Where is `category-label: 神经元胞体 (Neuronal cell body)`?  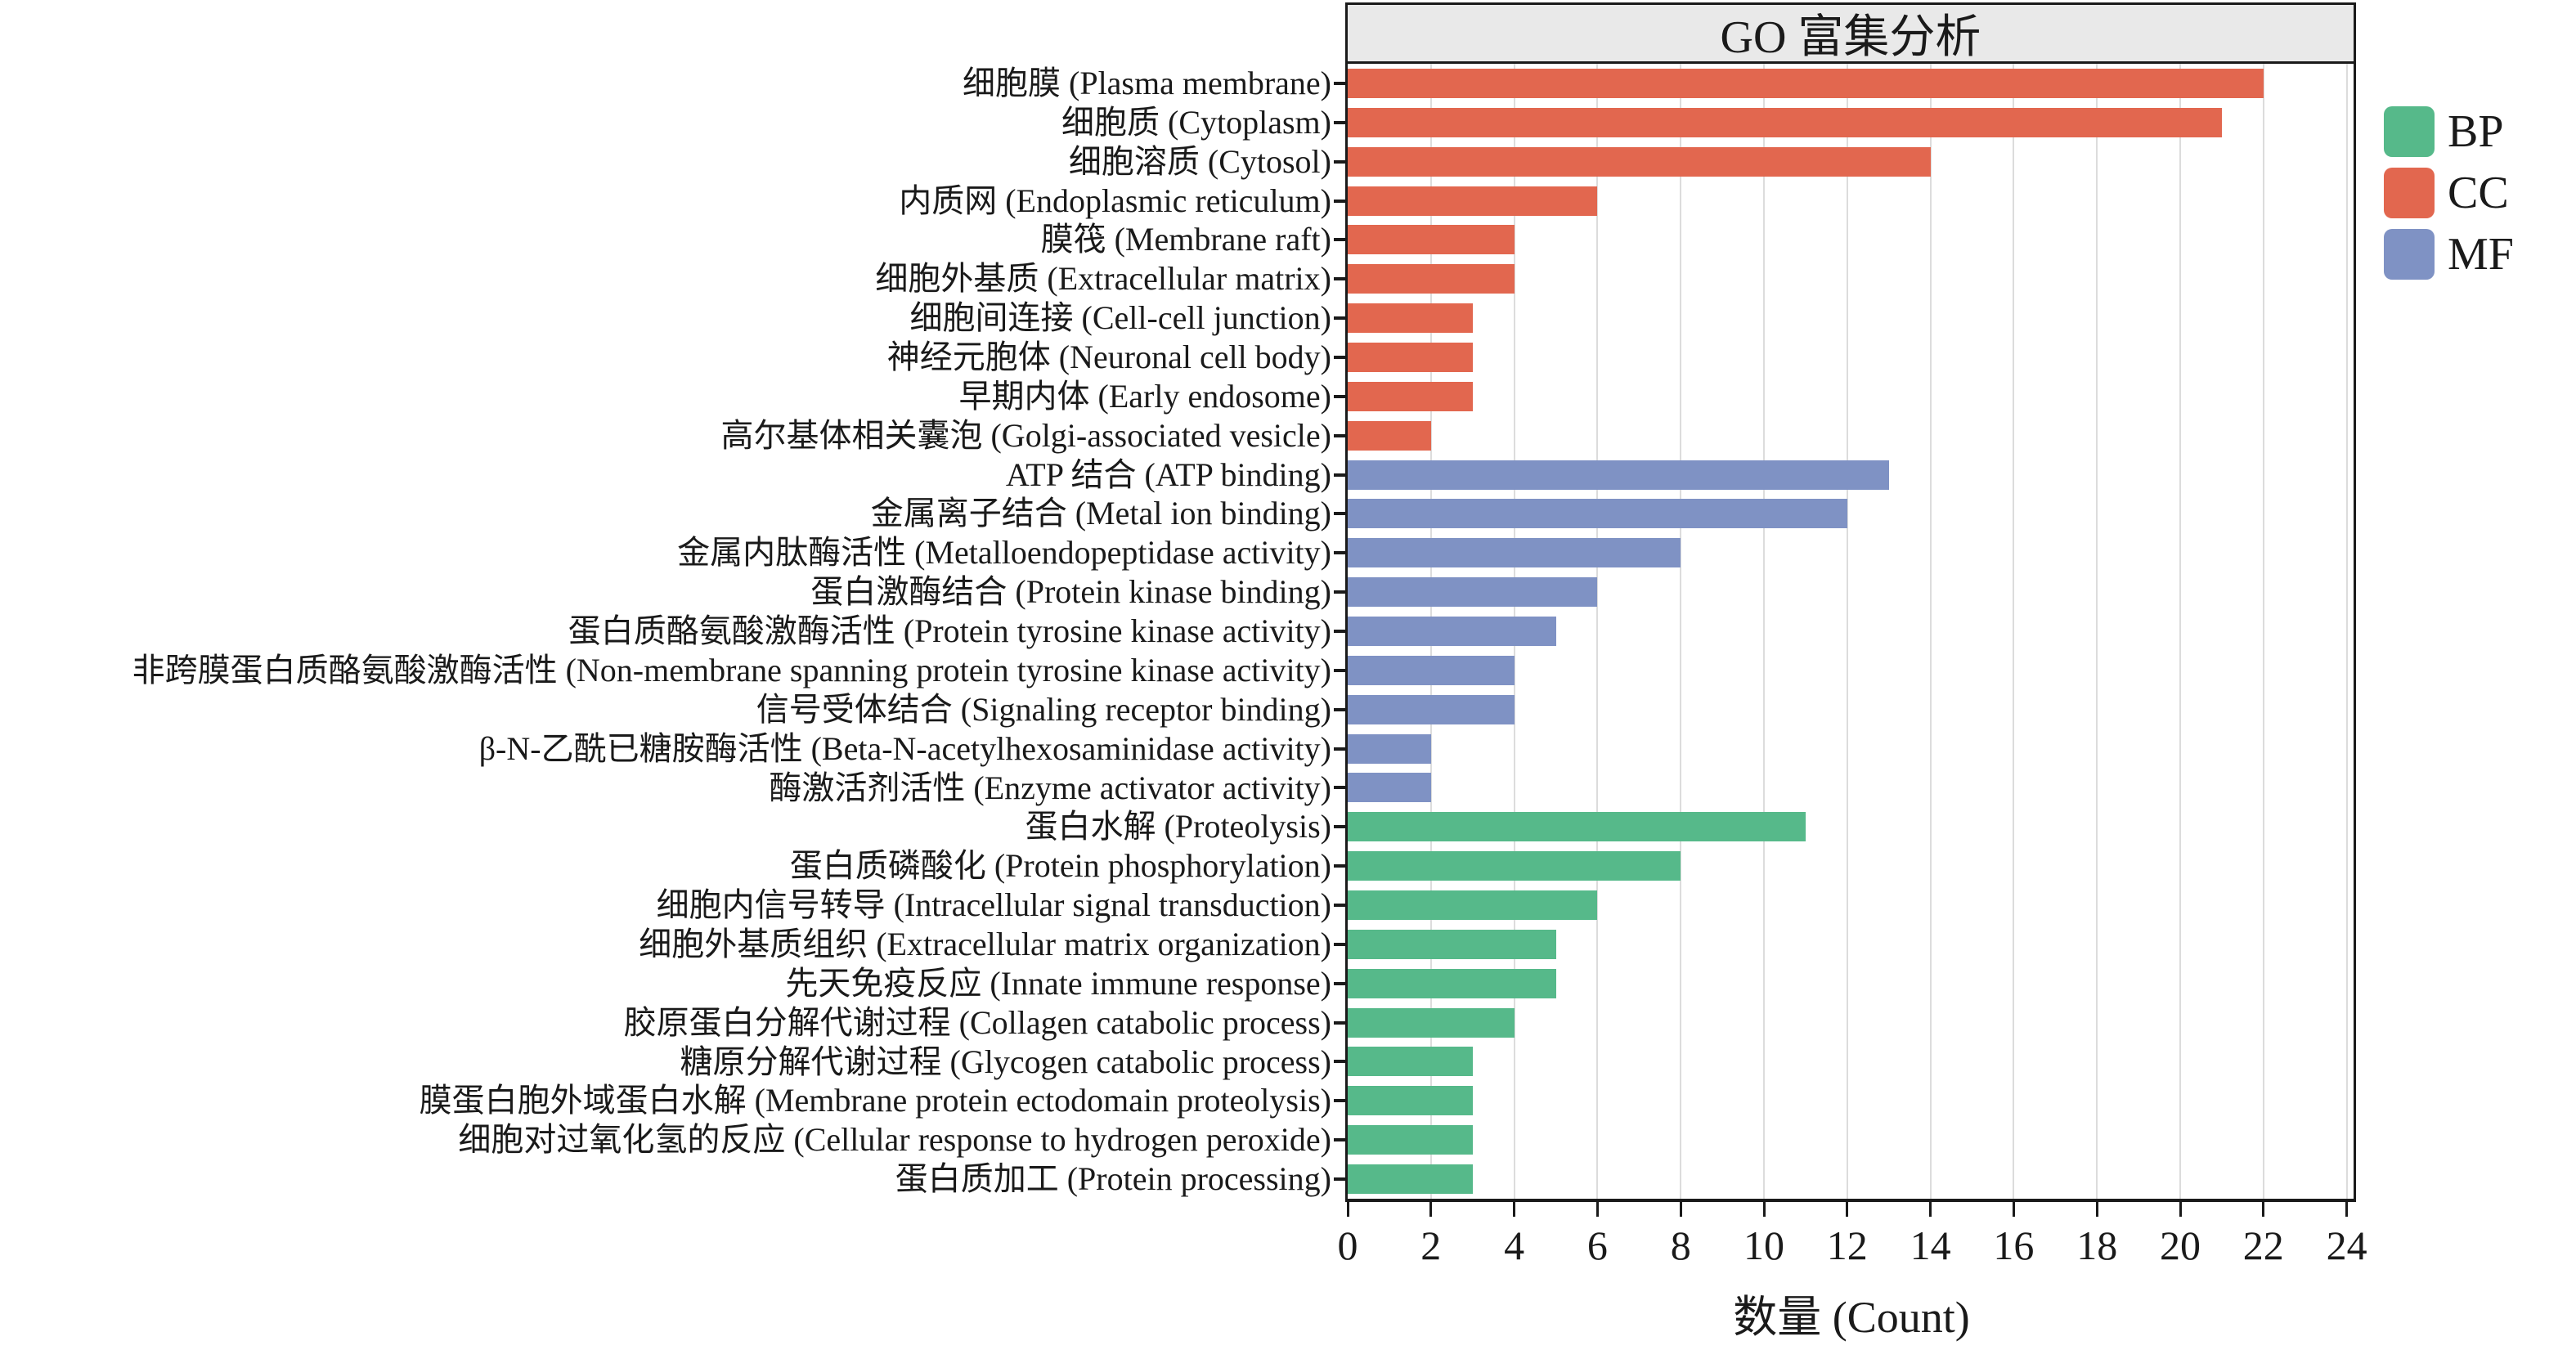 category-label: 神经元胞体 (Neuronal cell body) is located at coordinates (1108, 357).